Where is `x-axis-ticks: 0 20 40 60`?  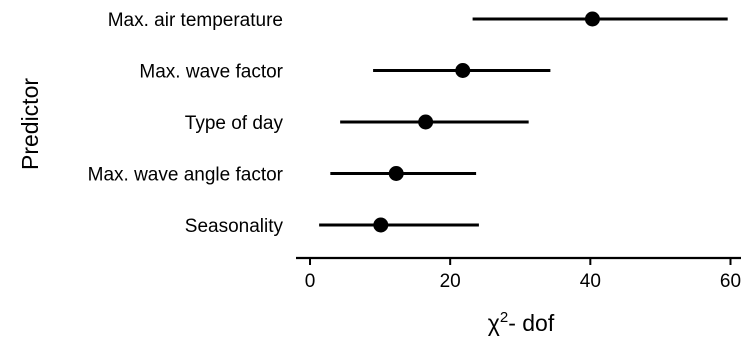 x-axis-ticks: 0 20 40 60 is located at coordinates (523, 275).